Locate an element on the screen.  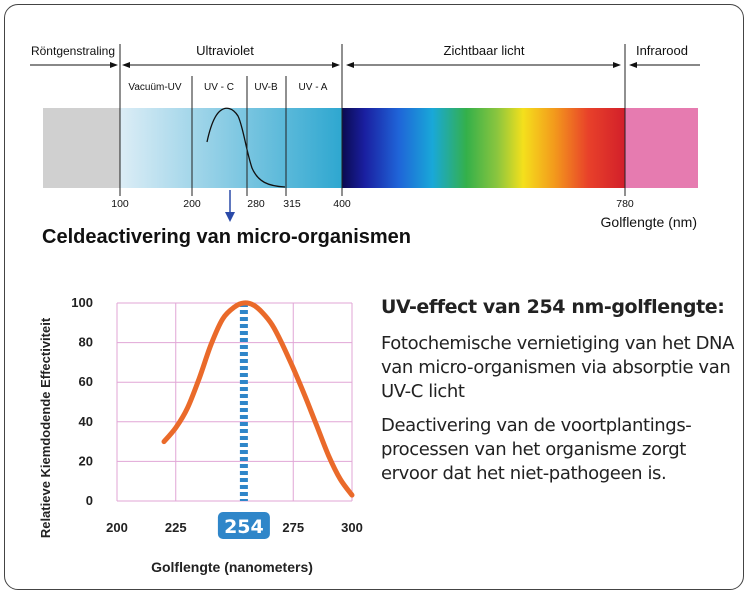
label-infrared: Infrarood is located at coordinates (662, 50).